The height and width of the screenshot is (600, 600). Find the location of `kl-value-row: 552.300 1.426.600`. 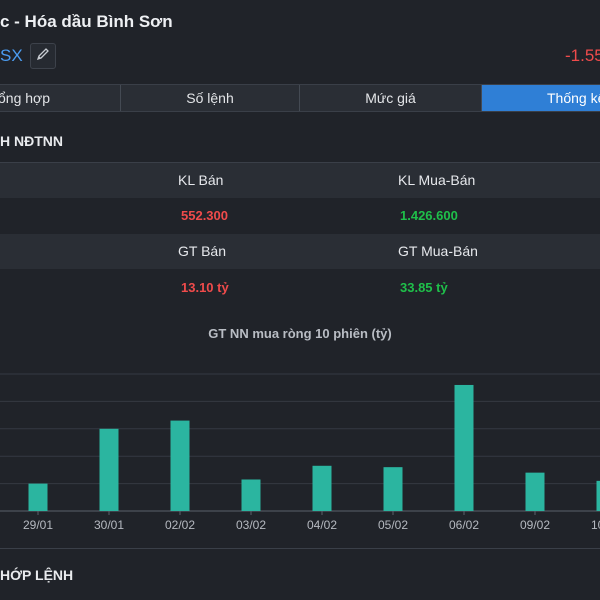

kl-value-row: 552.300 1.426.600 is located at coordinates (300, 215).